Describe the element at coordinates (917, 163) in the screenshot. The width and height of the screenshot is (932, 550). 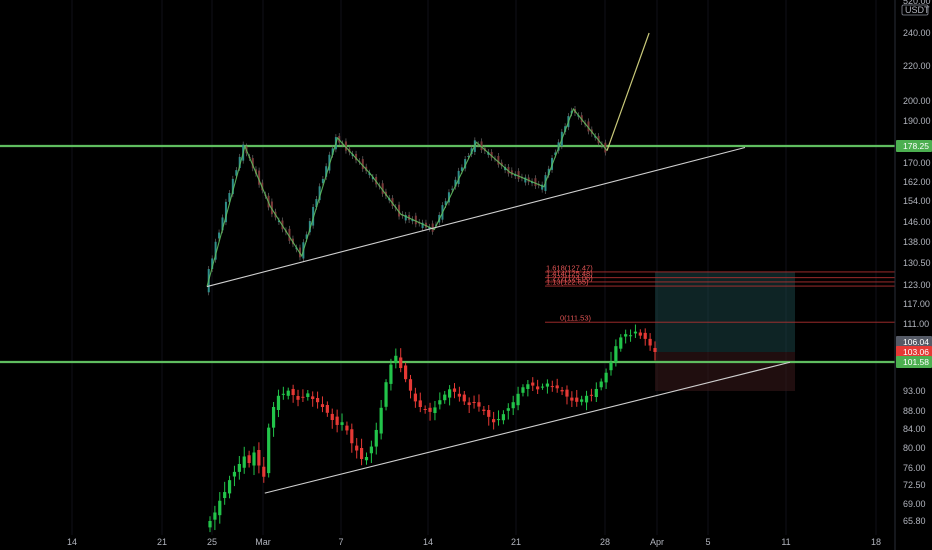
I see `price-tick: 170.00` at that location.